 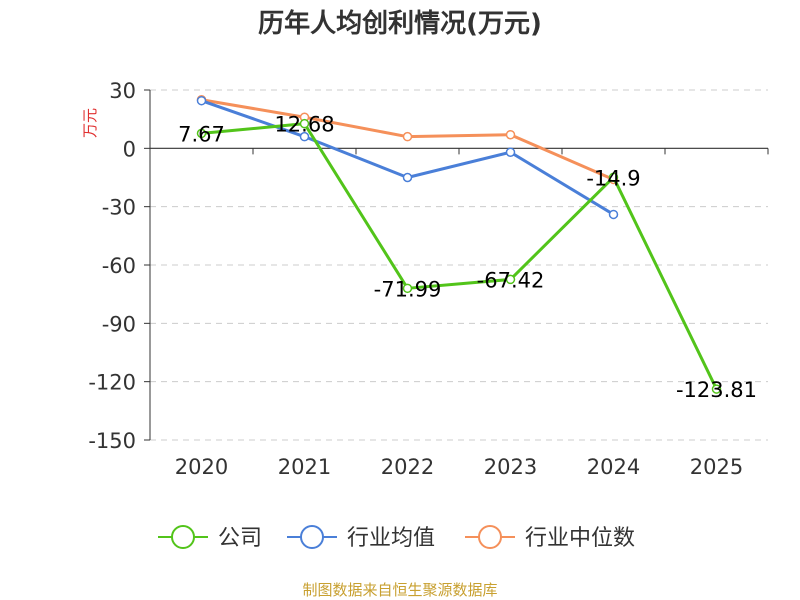 I want to click on legend-swatch-marker-industry_avg, so click(x=312, y=537).